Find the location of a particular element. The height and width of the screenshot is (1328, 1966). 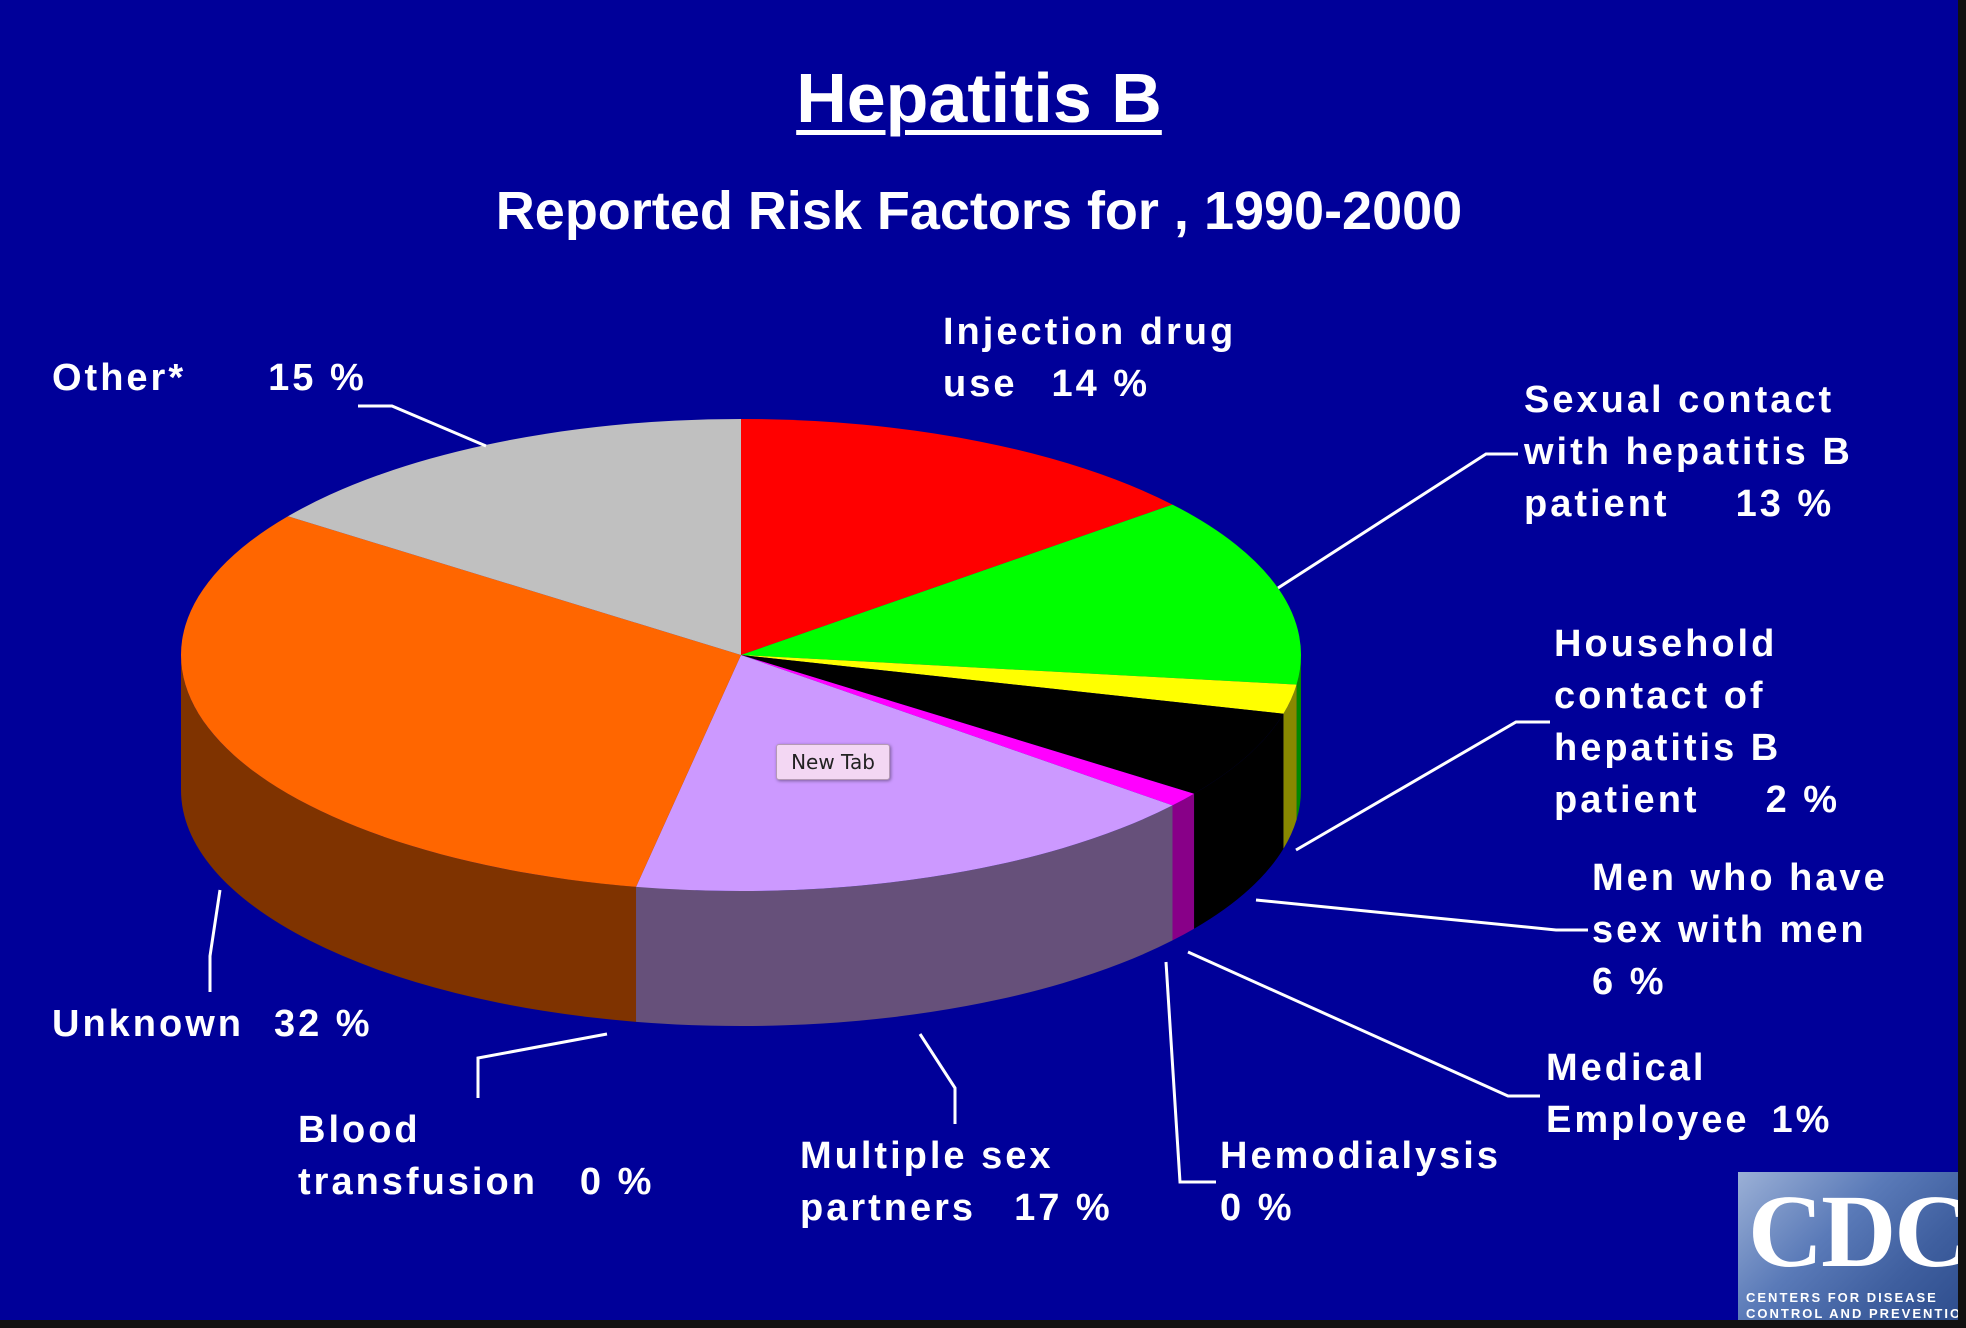

pie-slice-injection-drug-use is located at coordinates (957, 537).